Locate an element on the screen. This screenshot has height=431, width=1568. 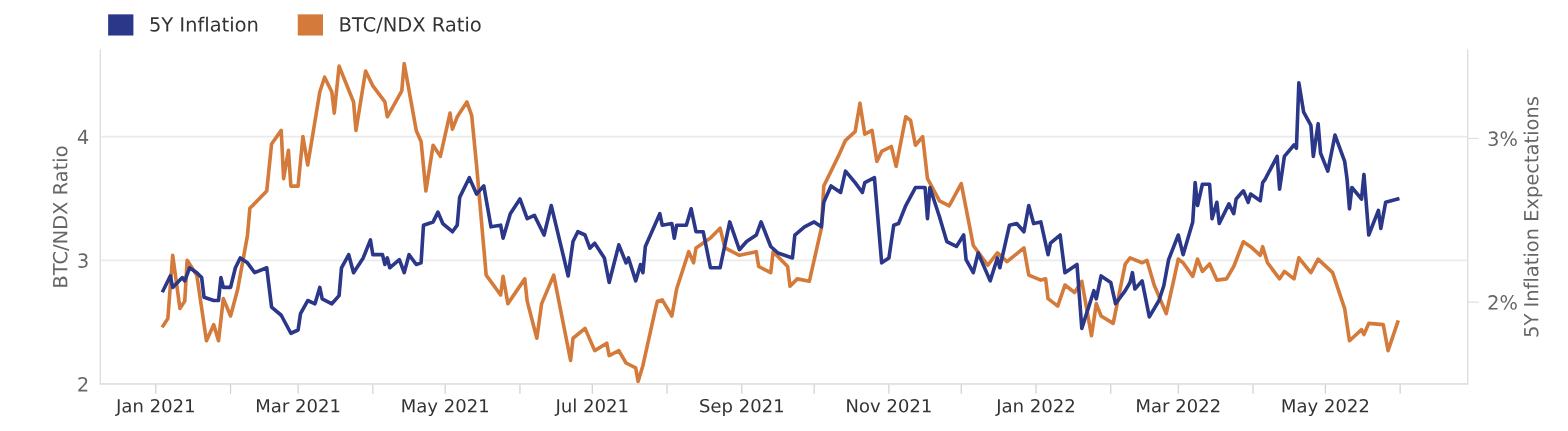
x-tick-label: May 2022 is located at coordinates (1325, 407).